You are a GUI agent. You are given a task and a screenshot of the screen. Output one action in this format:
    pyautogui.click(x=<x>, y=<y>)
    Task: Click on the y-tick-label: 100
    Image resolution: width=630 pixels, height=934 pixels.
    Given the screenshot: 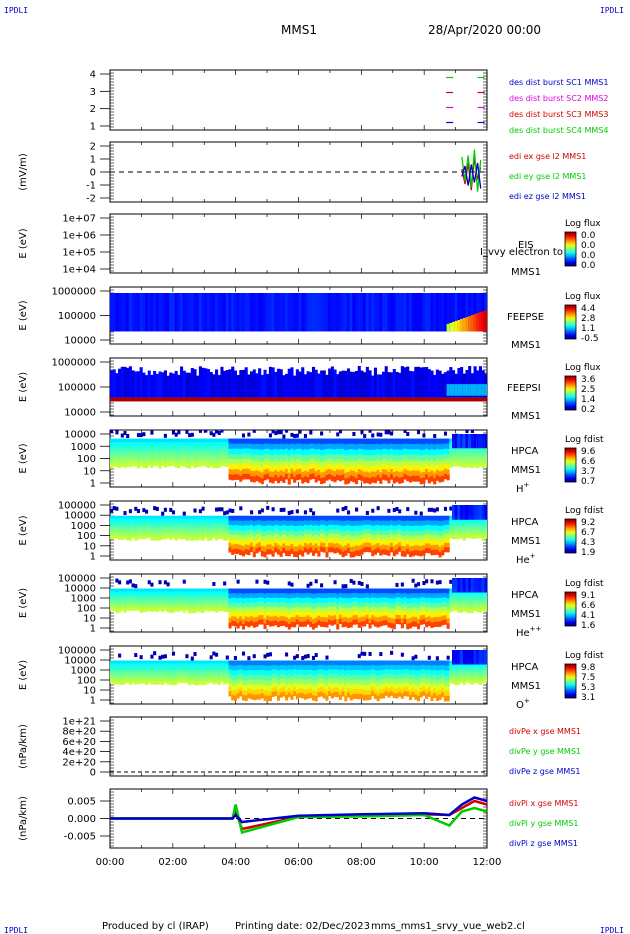 What is the action you would take?
    pyautogui.click(x=86, y=536)
    